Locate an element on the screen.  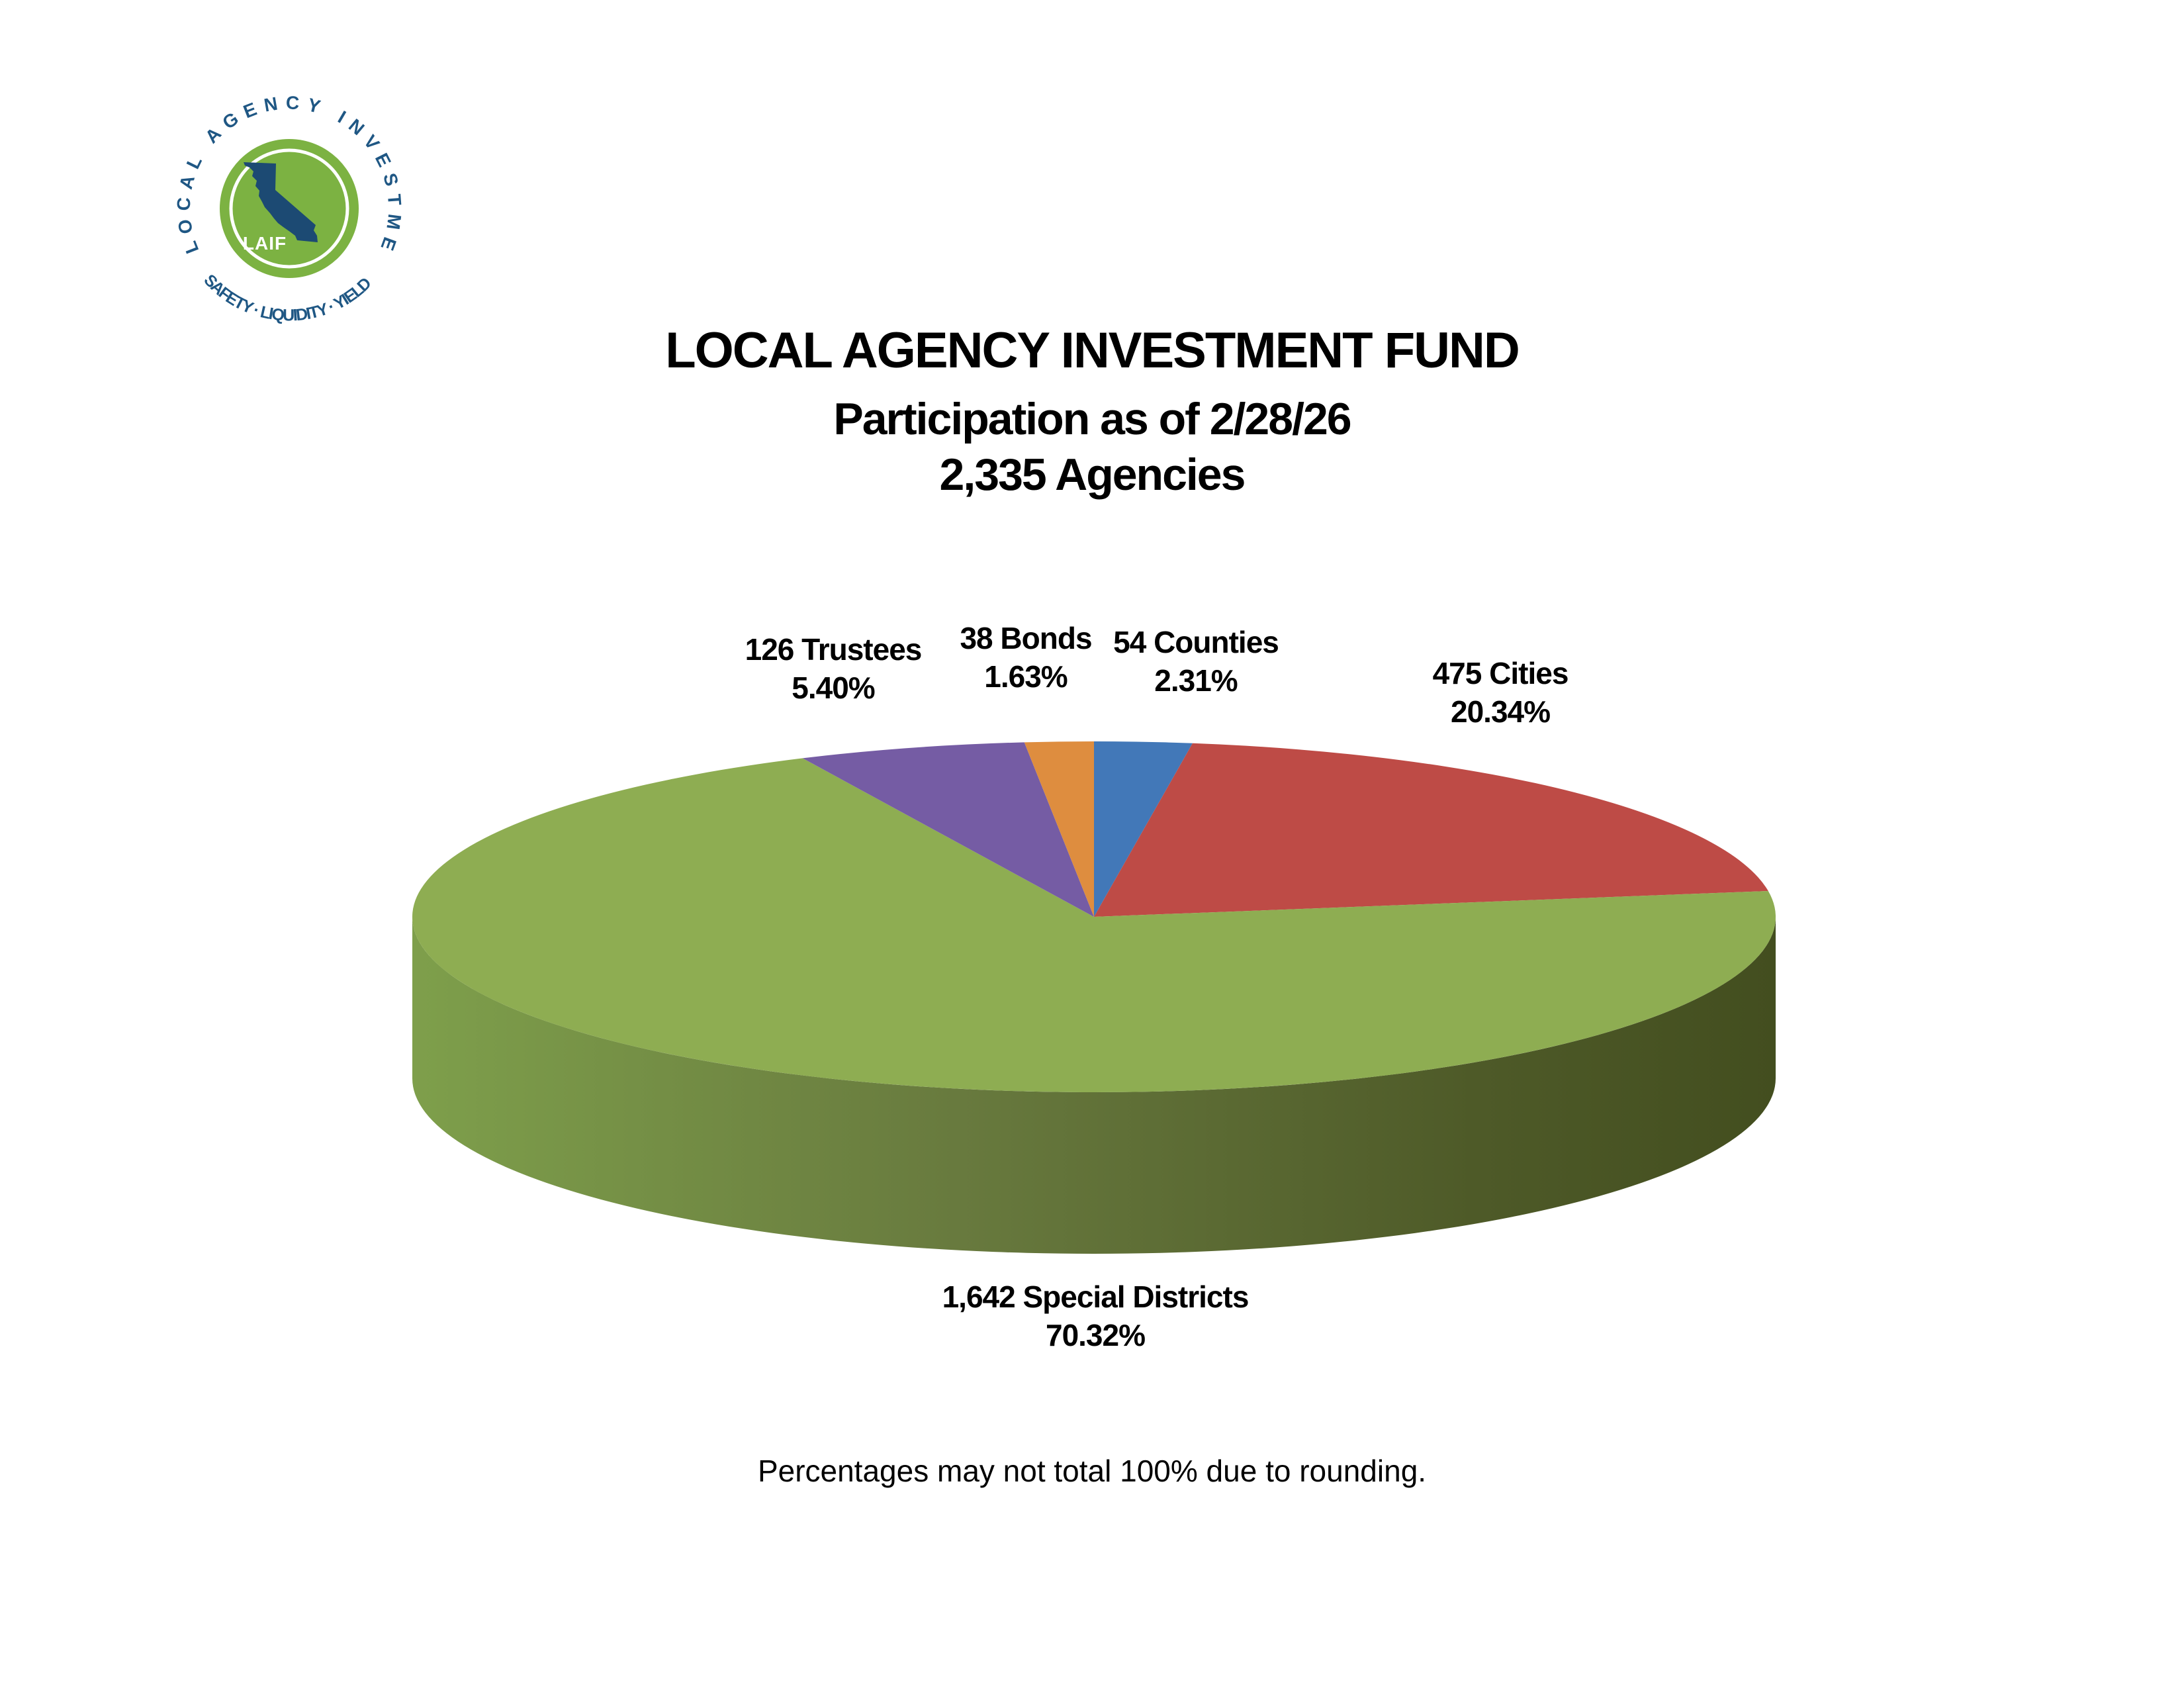
california-state-icon is located at coordinates (281, 202).